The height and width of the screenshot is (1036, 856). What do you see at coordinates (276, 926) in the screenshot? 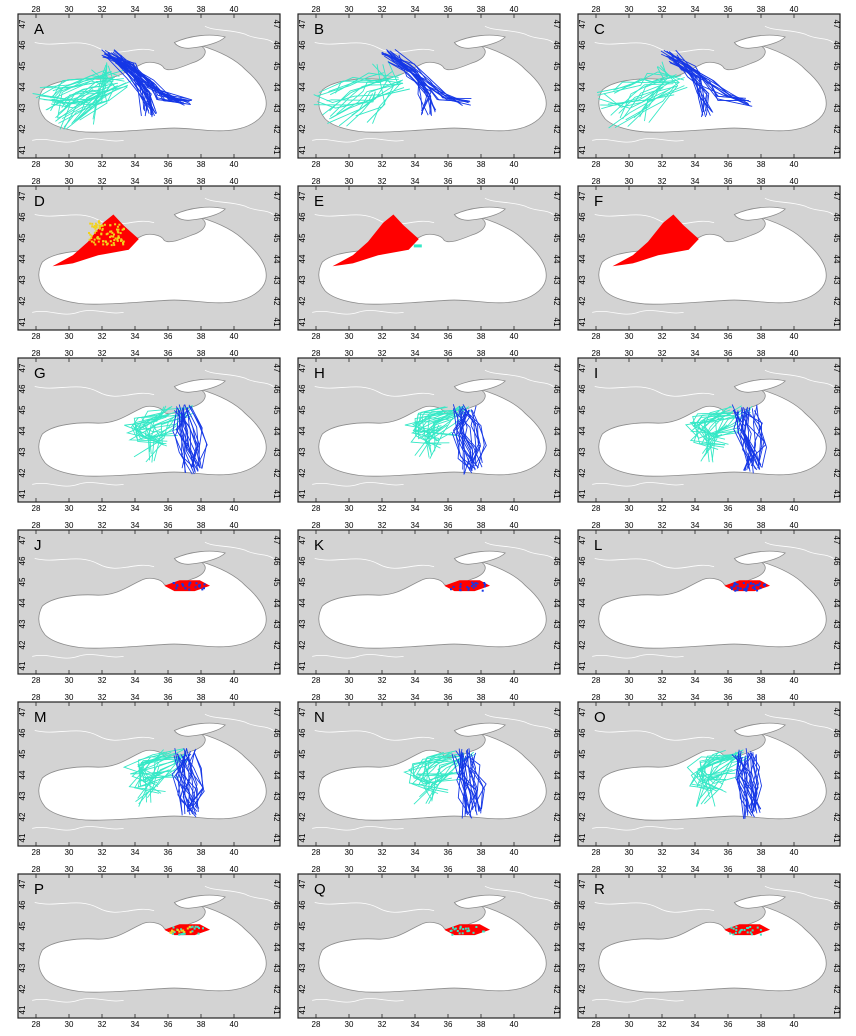
I see `lat-label-right: 45` at bounding box center [276, 926].